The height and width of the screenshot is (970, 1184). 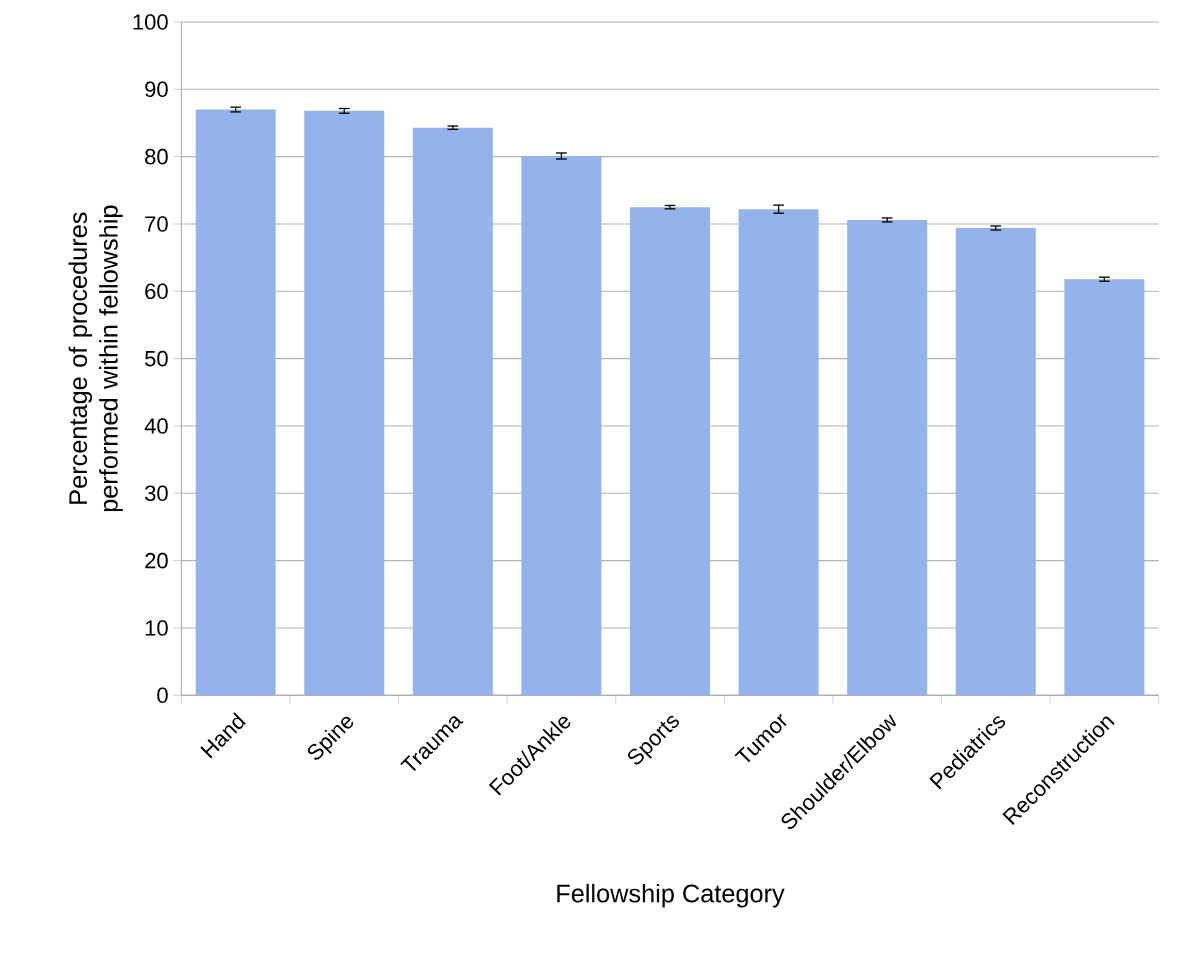 I want to click on y-tick-label: 0, so click(x=162, y=695).